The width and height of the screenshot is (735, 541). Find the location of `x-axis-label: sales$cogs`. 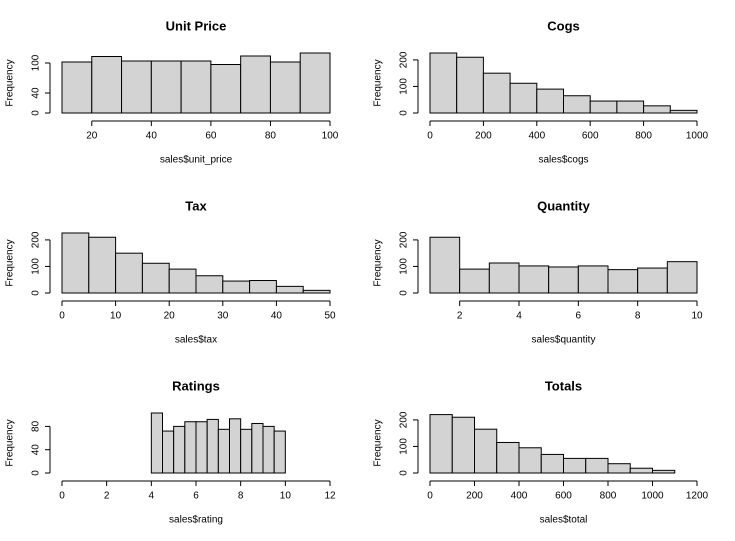

x-axis-label: sales$cogs is located at coordinates (563, 160).